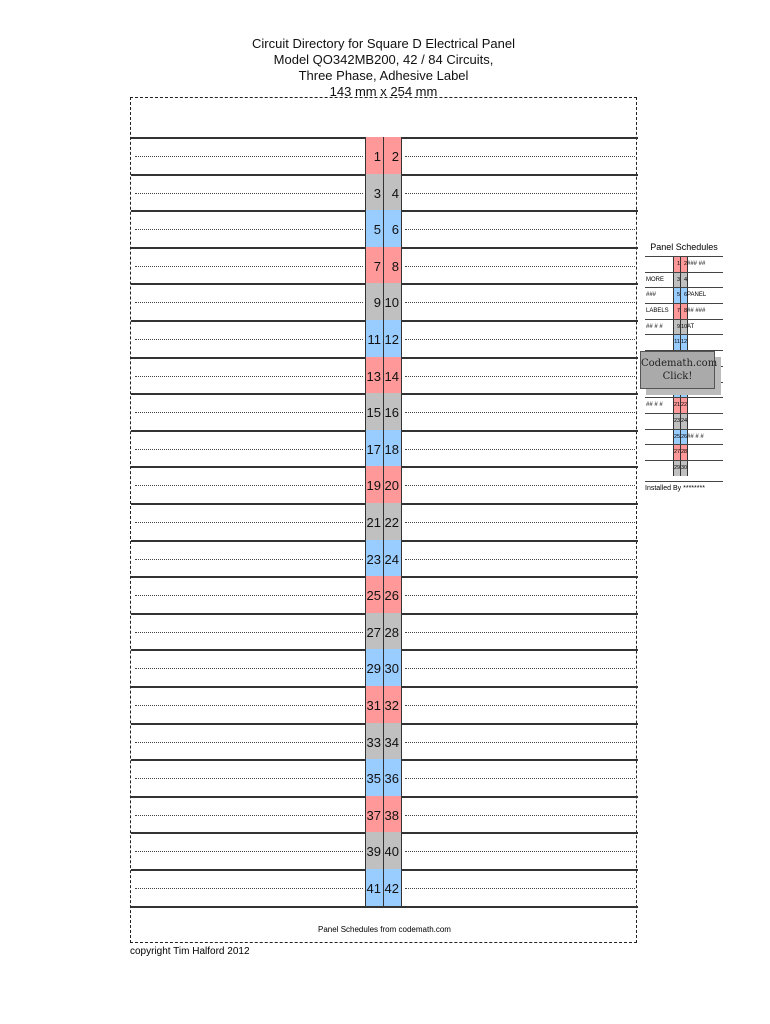 This screenshot has width=770, height=1024. I want to click on thumb-circuit: 7, so click(676, 311).